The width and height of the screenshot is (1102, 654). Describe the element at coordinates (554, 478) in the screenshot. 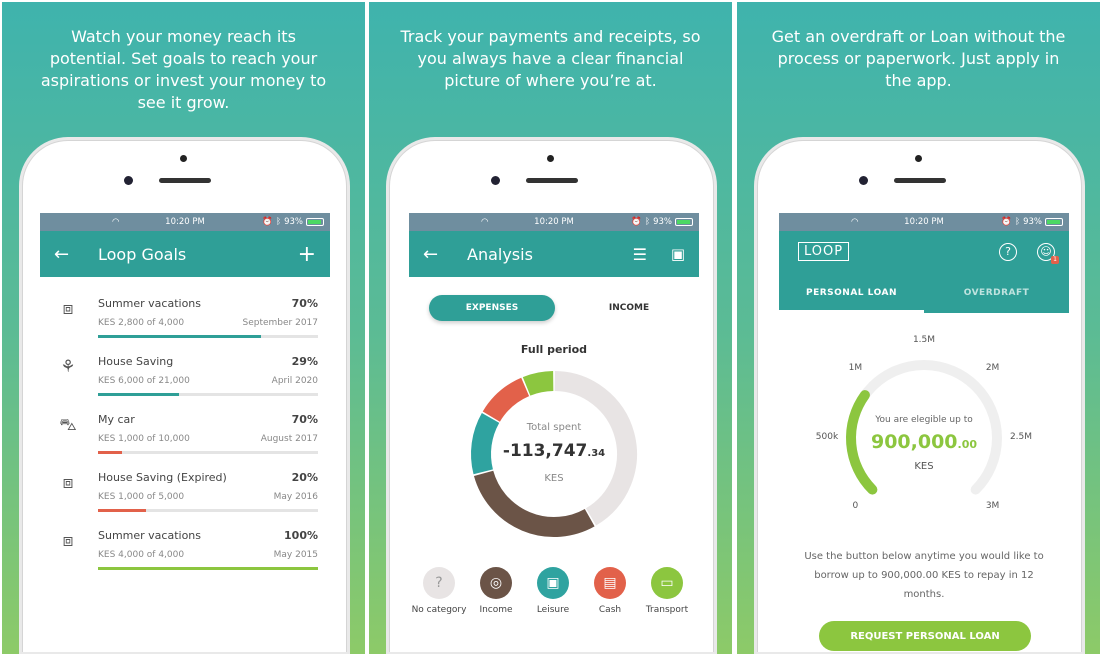

I see `currency-label: KES` at that location.